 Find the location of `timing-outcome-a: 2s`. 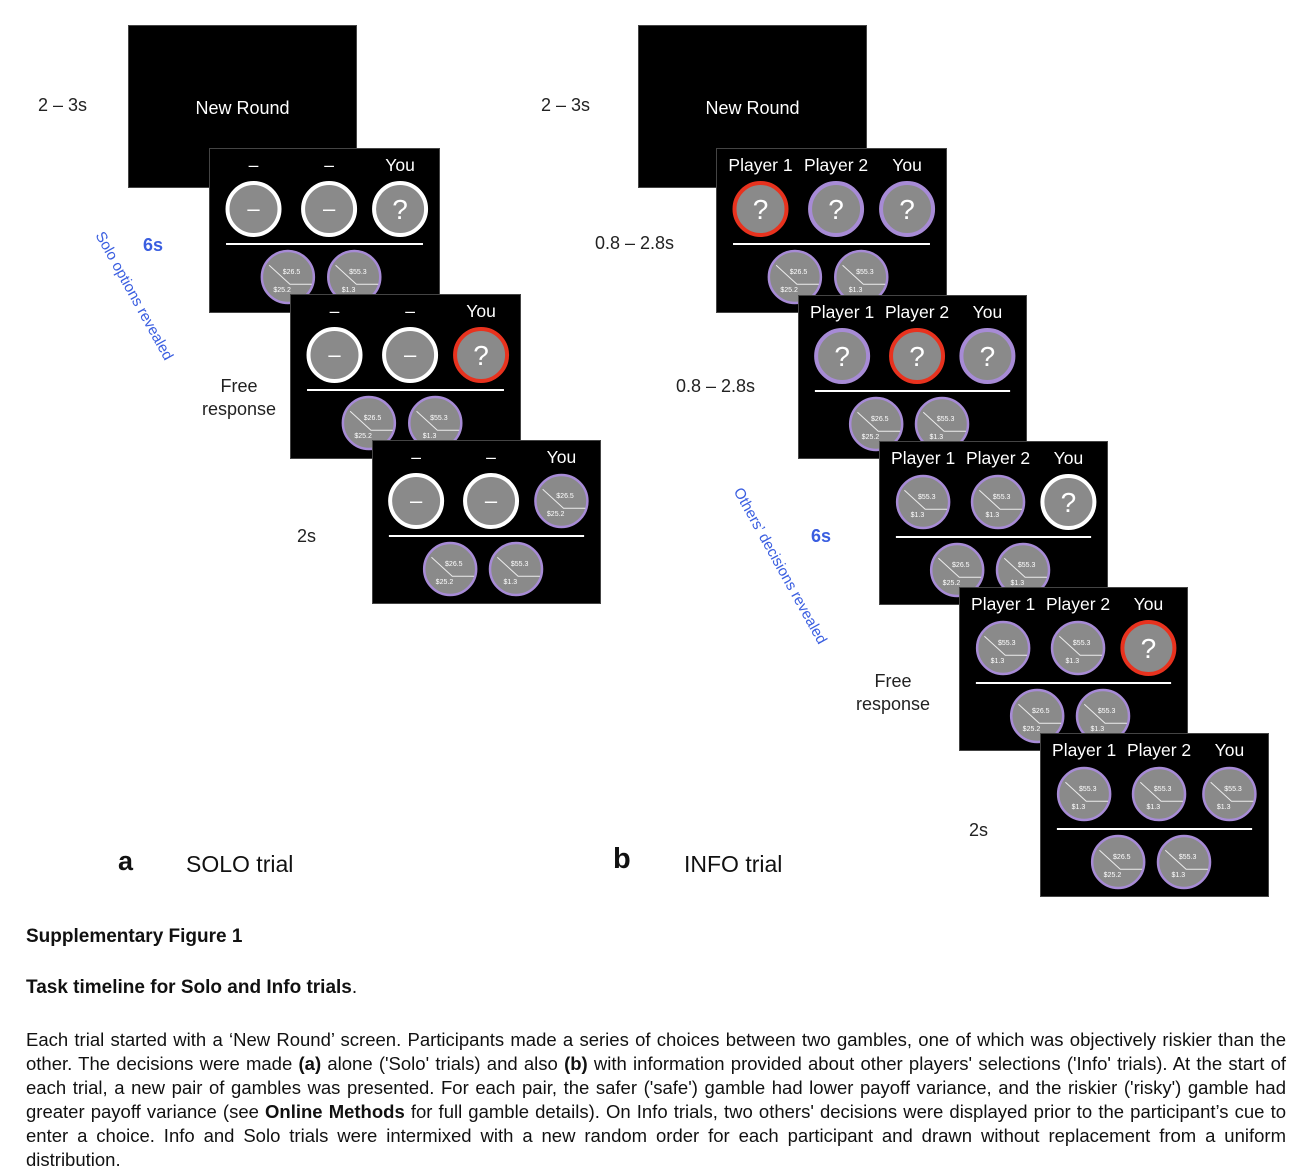

timing-outcome-a: 2s is located at coordinates (307, 536).